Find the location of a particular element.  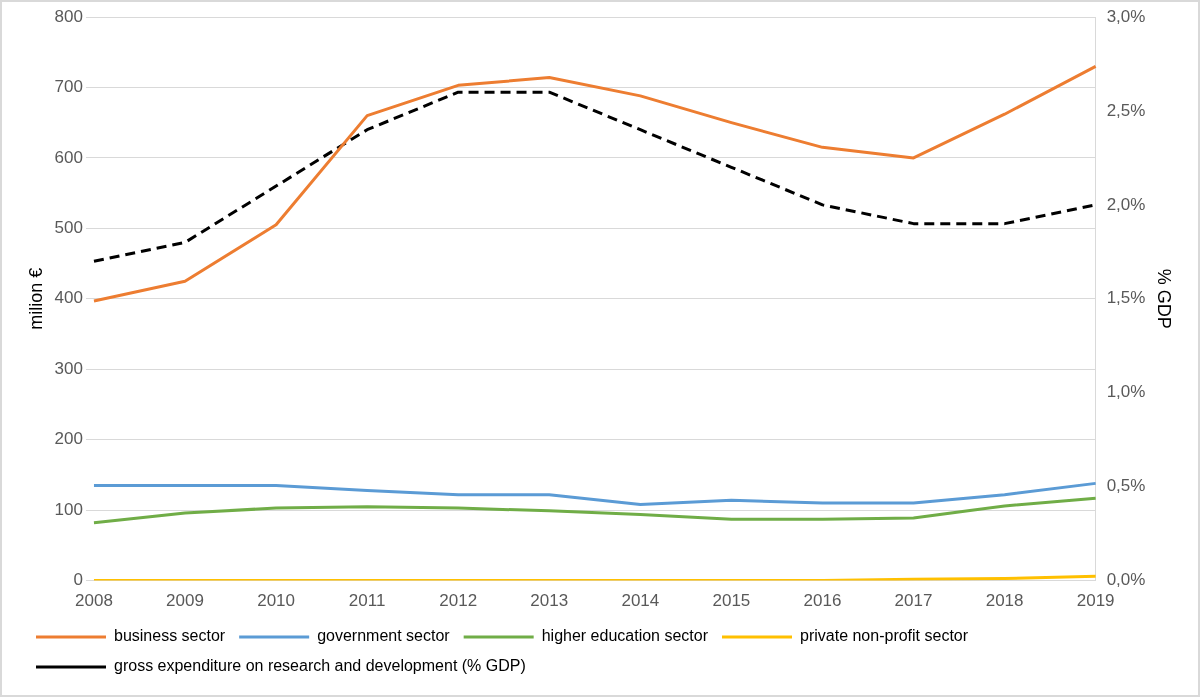

x-tick-label: 2010 is located at coordinates (276, 601).